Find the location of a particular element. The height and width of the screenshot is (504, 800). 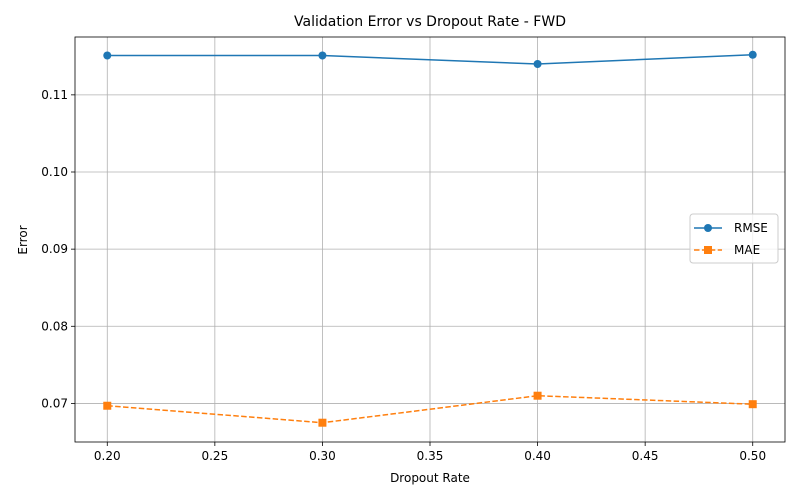

y-tick-label: 0.09 is located at coordinates (54, 249).